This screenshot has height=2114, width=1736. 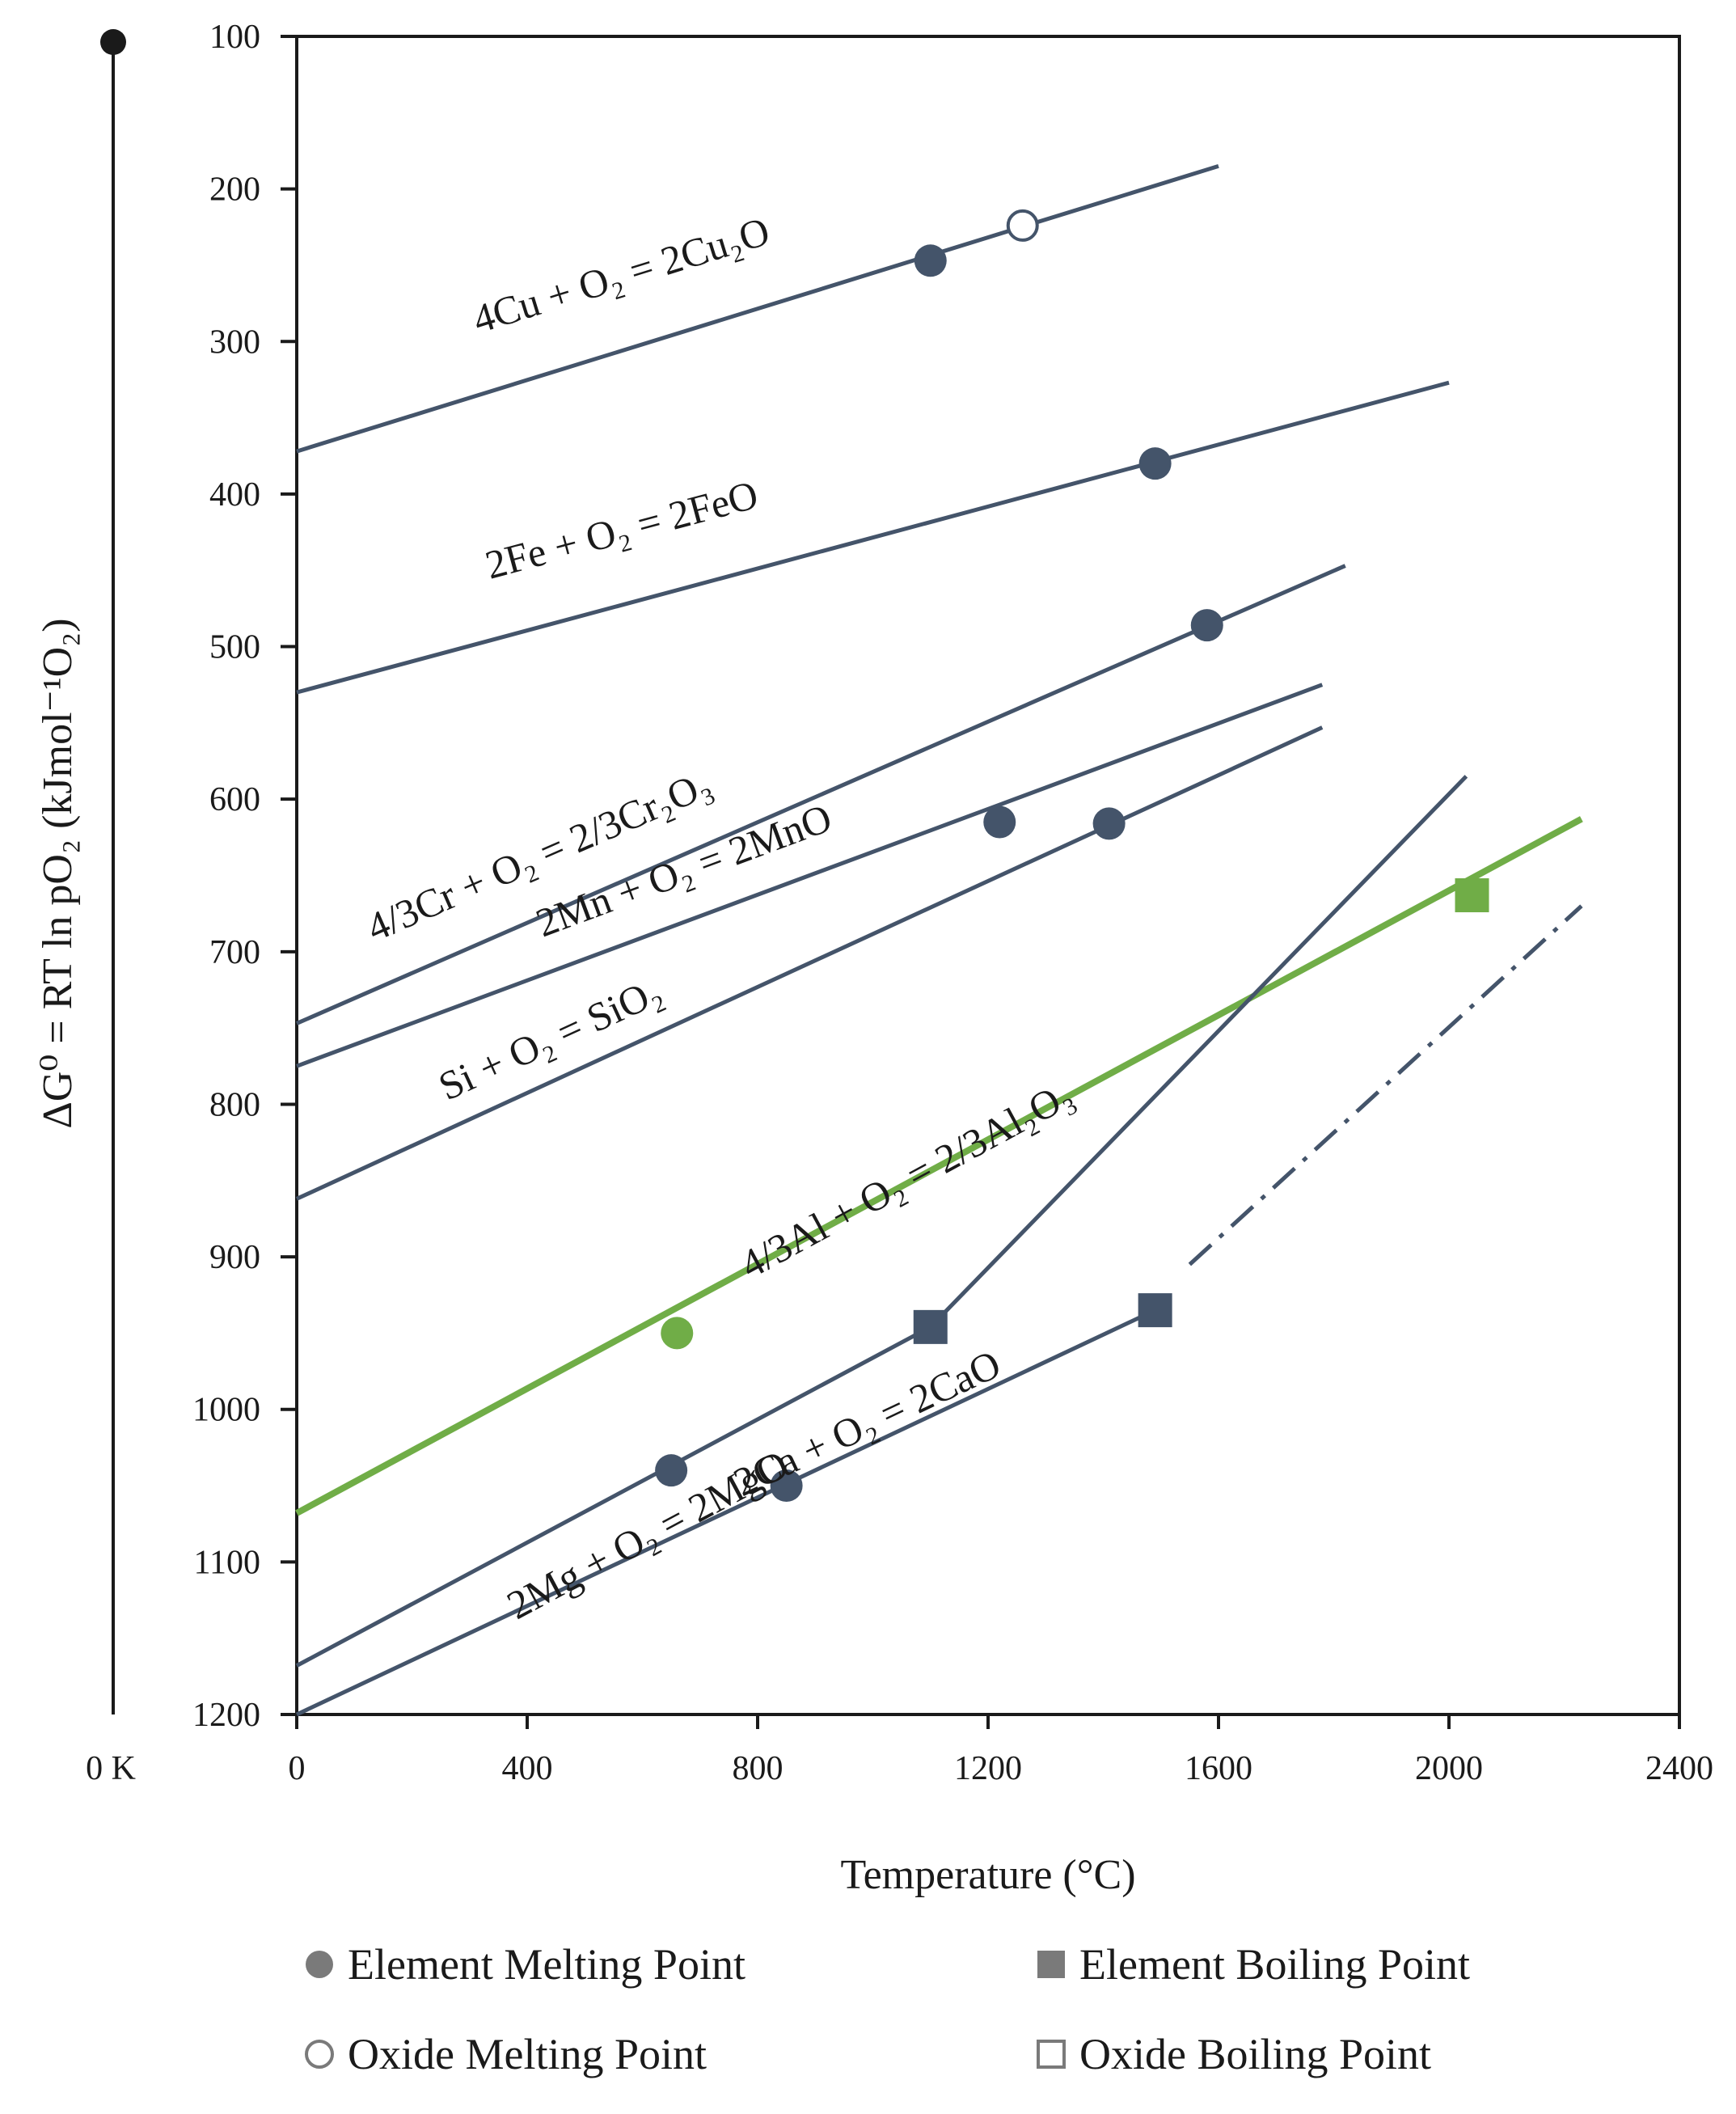 I want to click on x-tick-label-0: 0, so click(x=297, y=1768).